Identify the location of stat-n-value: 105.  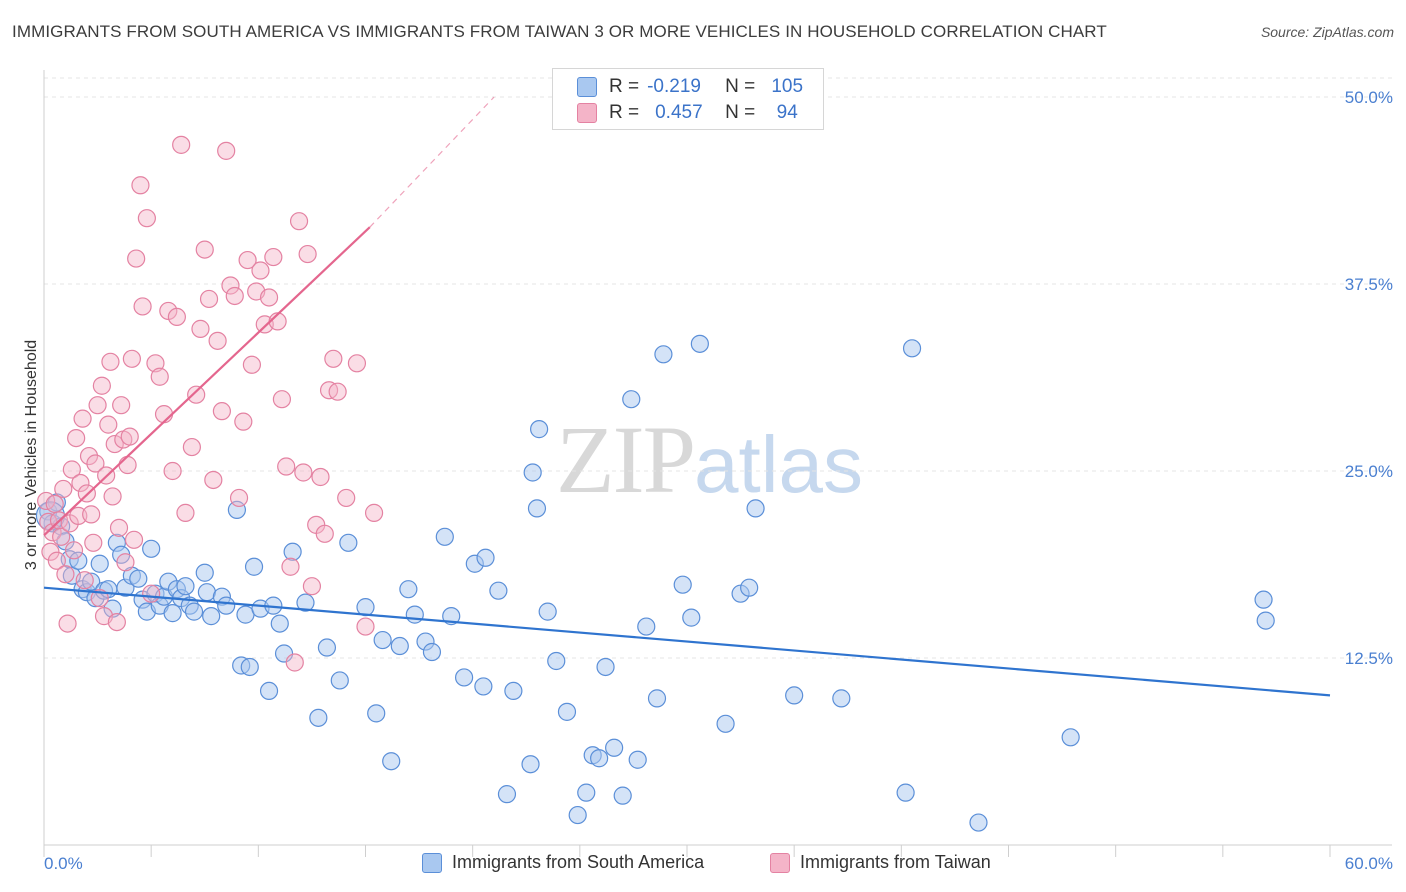
(787, 86).